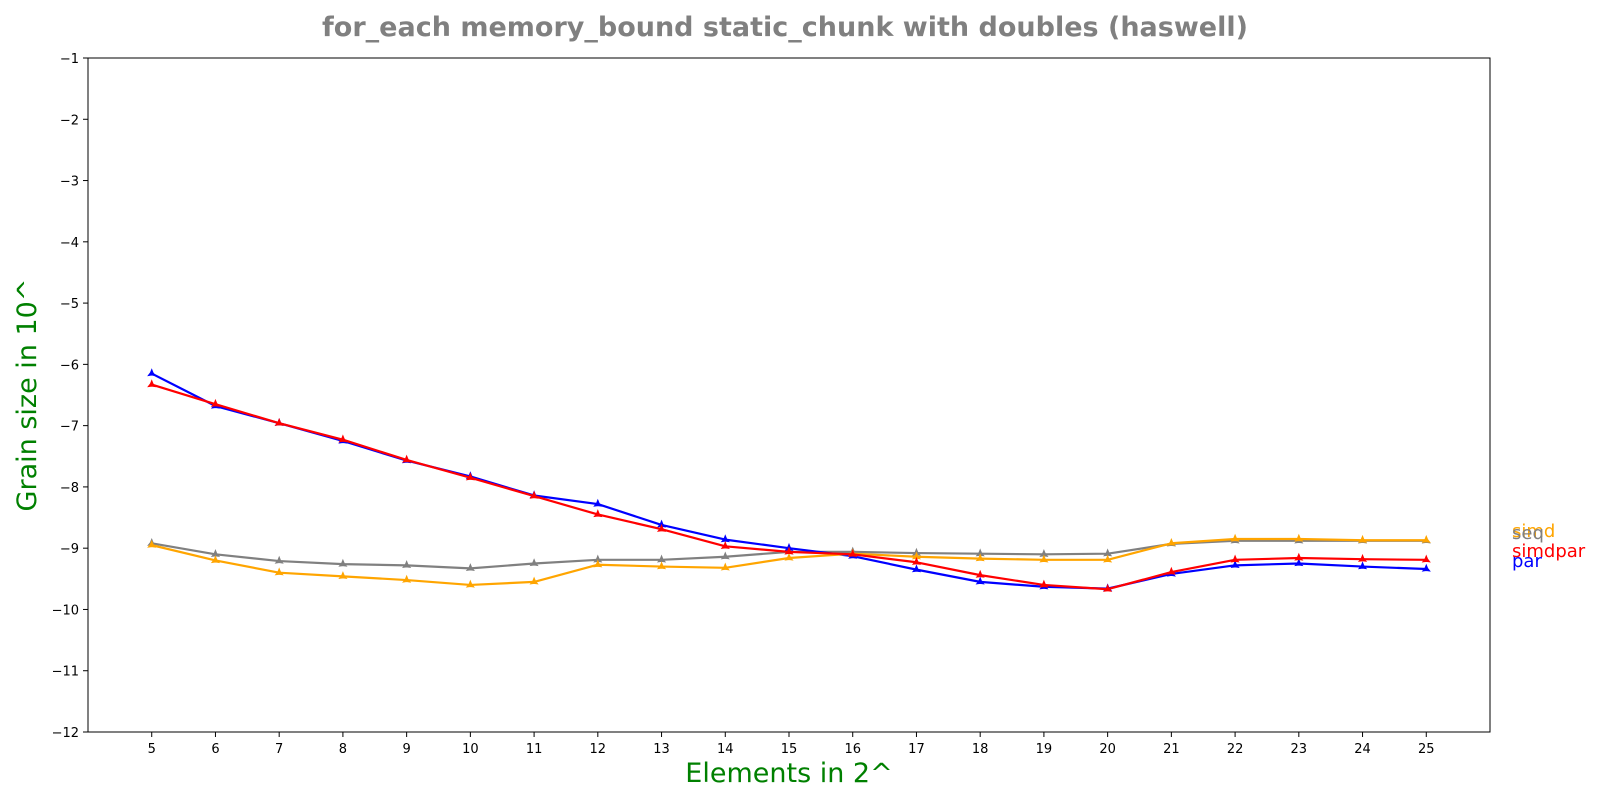 The height and width of the screenshot is (800, 1600). I want to click on x-tick-label: 17, so click(916, 749).